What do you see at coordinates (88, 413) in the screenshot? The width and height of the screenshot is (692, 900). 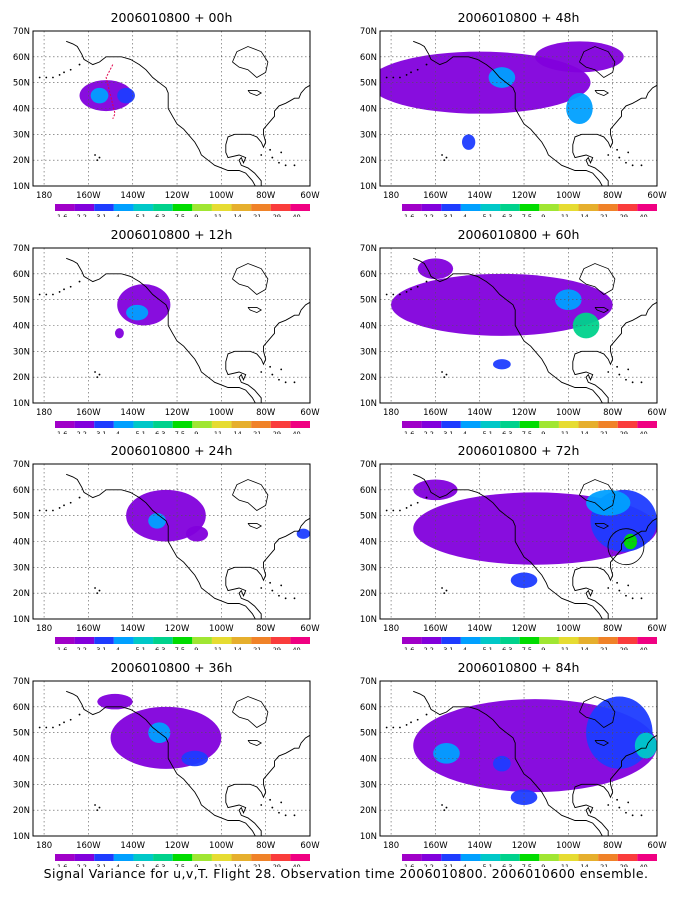 I see `lon-label: 160W` at bounding box center [88, 413].